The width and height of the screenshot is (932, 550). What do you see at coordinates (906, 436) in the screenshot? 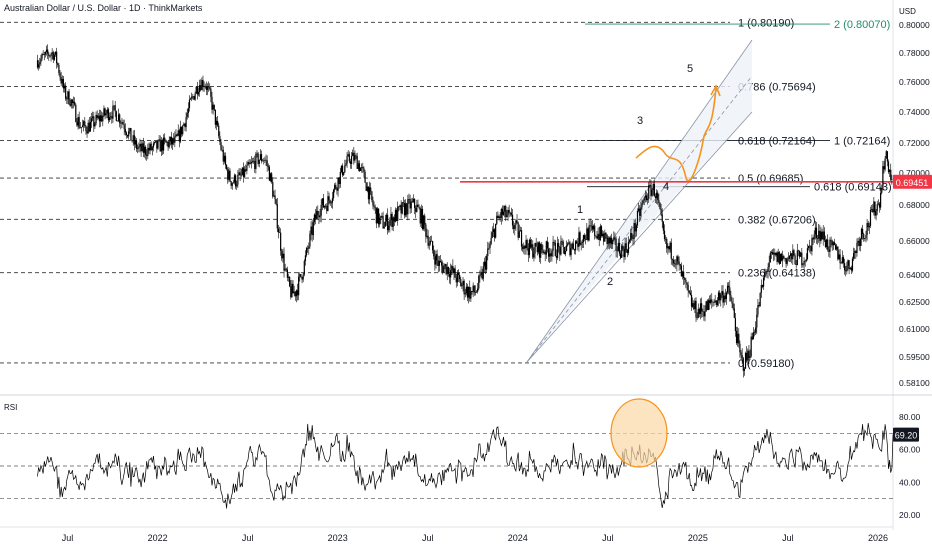
I see `rsi-value-label: 69.20` at bounding box center [906, 436].